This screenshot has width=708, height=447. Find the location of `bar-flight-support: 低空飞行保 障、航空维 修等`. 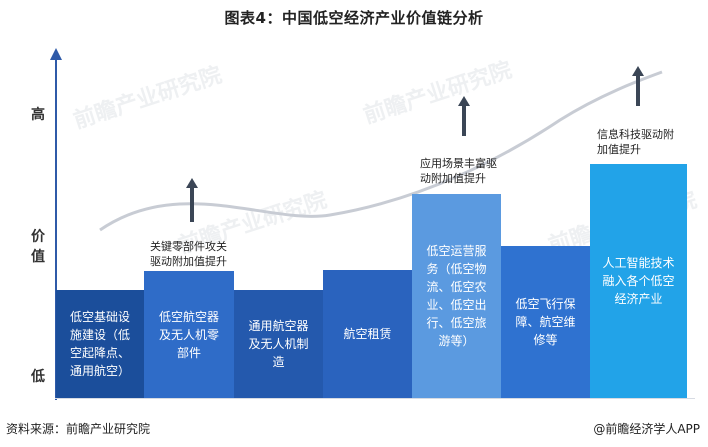

bar-flight-support: 低空飞行保 障、航空维 修等 is located at coordinates (545, 322).